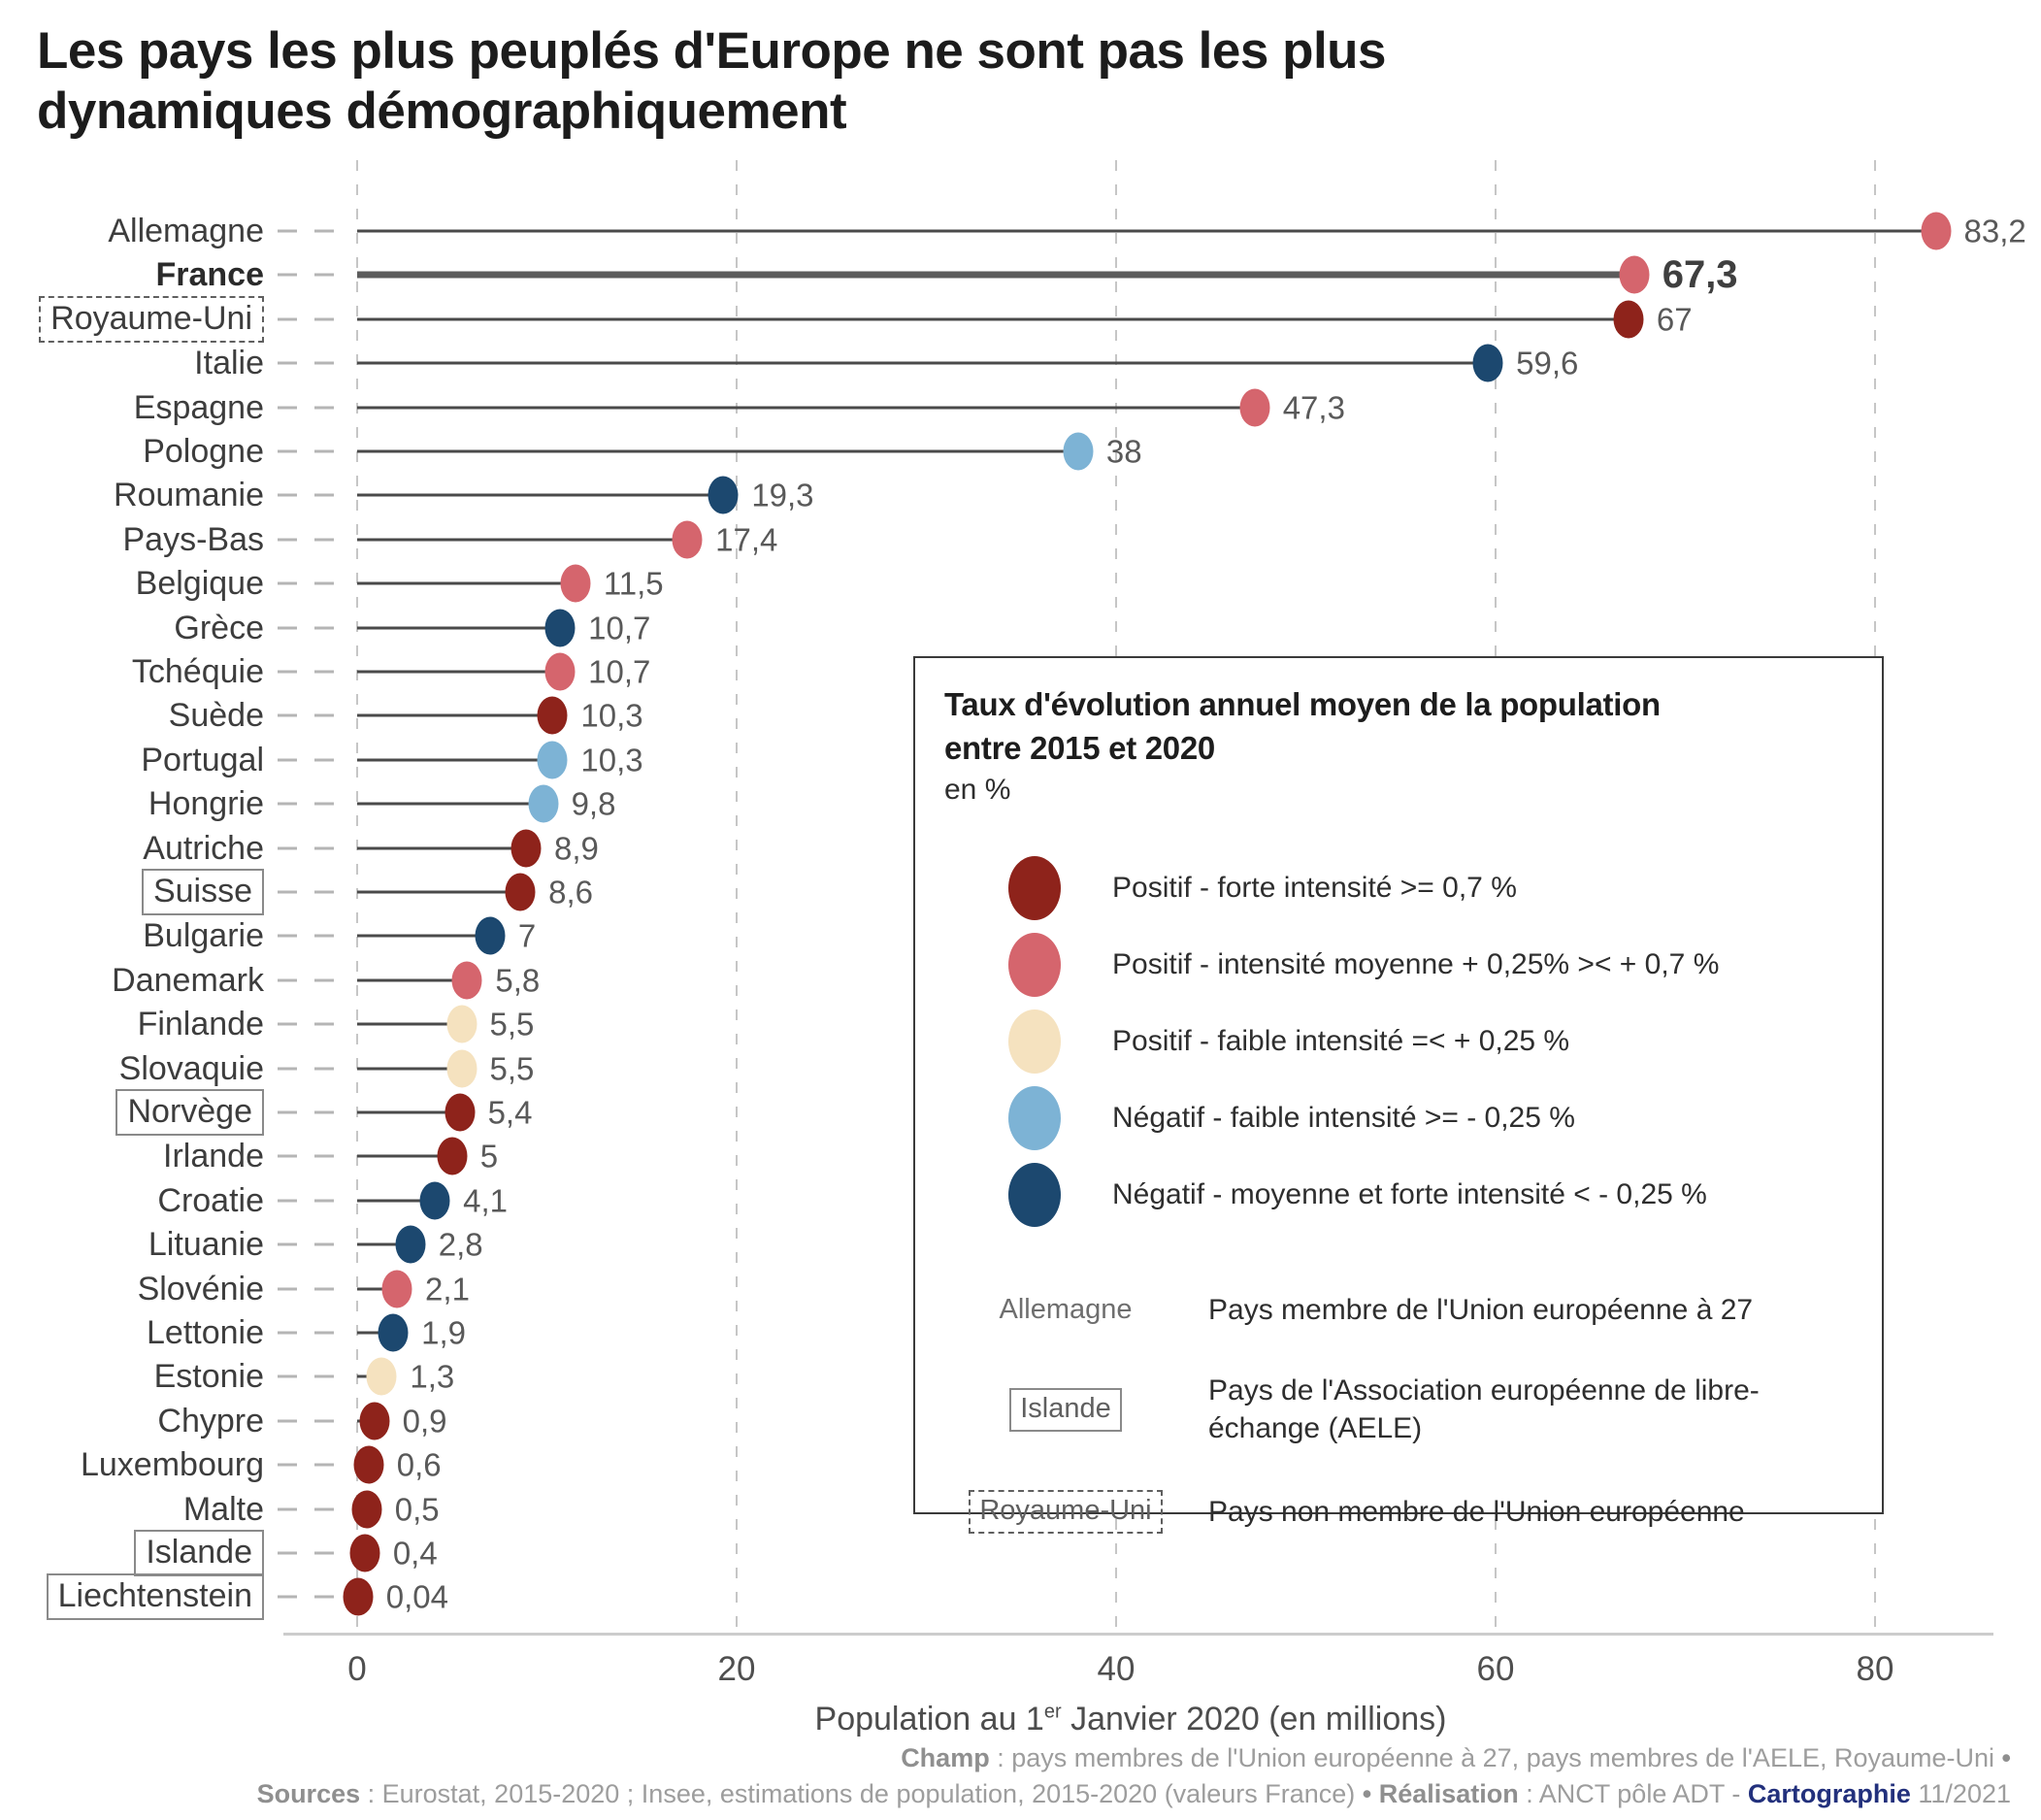 This screenshot has height=1820, width=2041. I want to click on country-label: Lituanie, so click(206, 1245).